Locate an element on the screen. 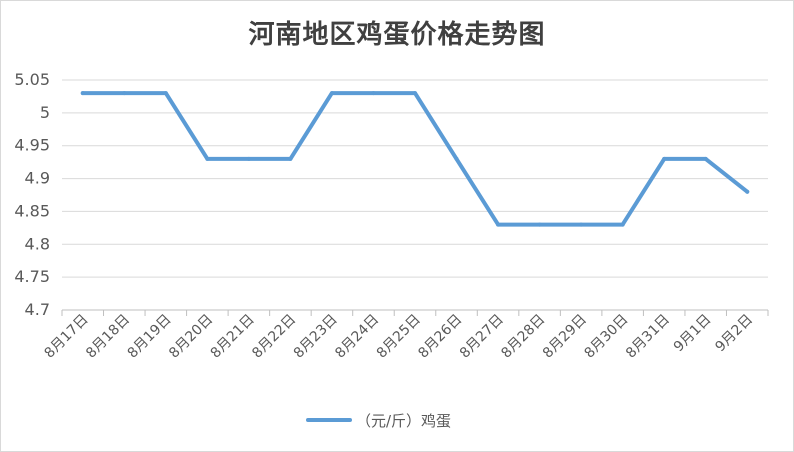 Image resolution: width=794 pixels, height=452 pixels. x-tick-label: 8月31日 is located at coordinates (648, 337).